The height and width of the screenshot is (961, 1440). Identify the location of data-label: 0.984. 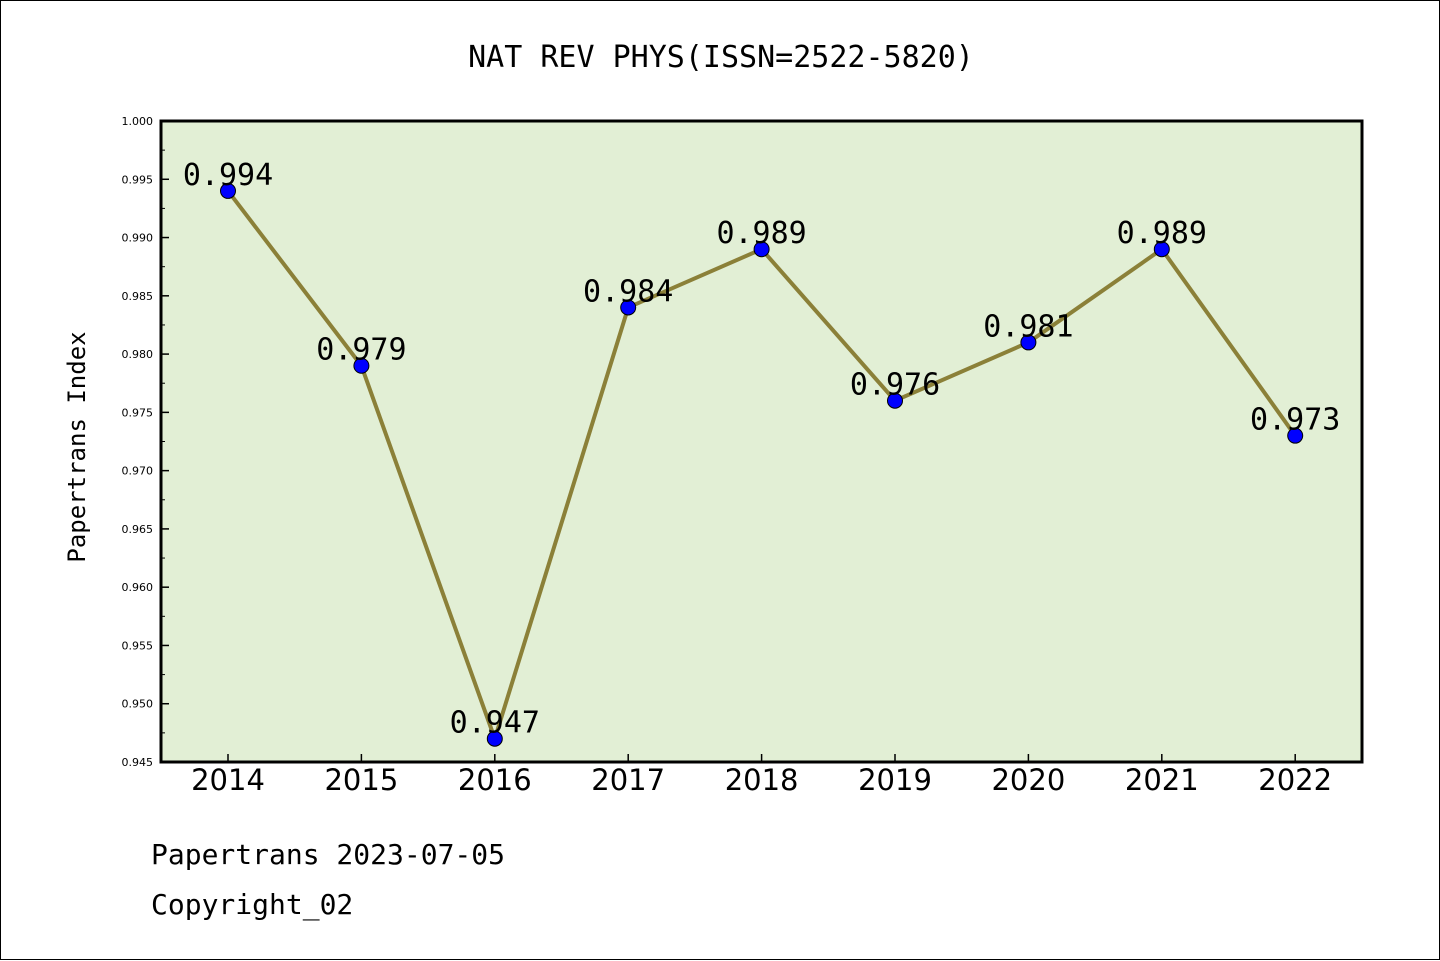
(628, 291).